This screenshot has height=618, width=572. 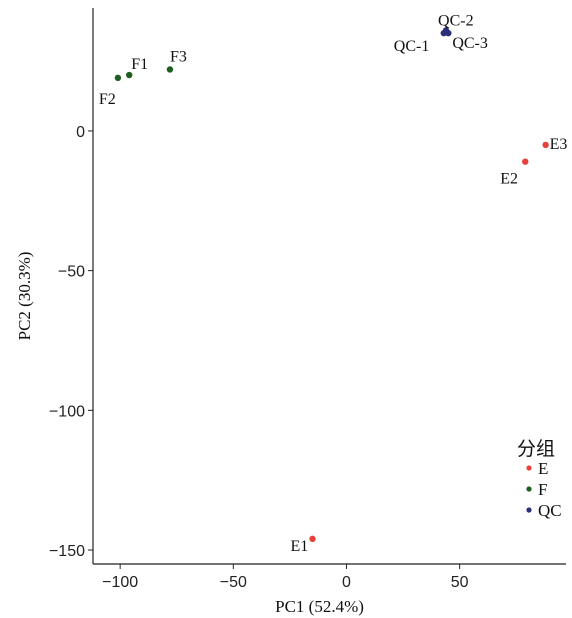 I want to click on x-tick-label: −50, so click(x=233, y=582).